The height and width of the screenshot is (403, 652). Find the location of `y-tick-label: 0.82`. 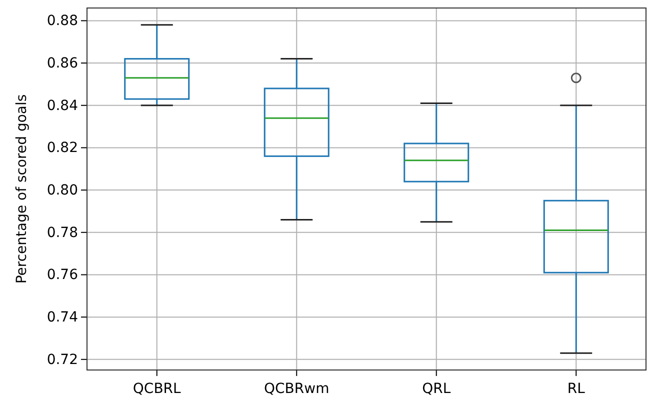

y-tick-label: 0.82 is located at coordinates (62, 148).